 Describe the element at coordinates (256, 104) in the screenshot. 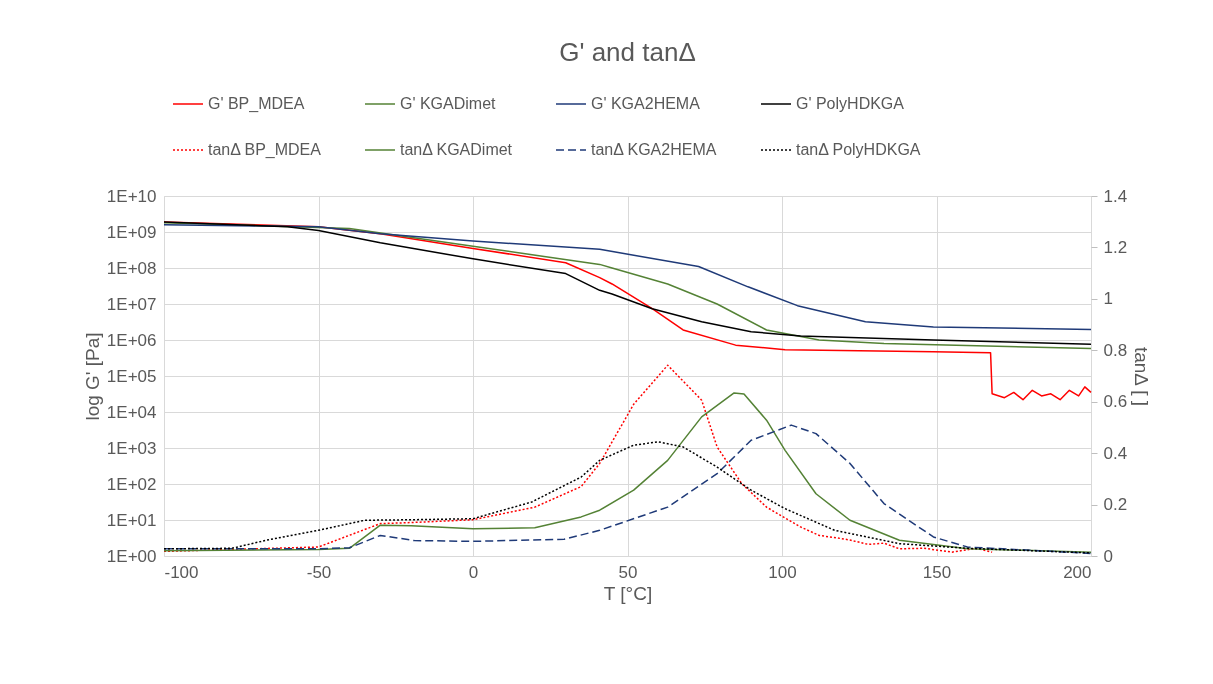

I see `legend-label: G' BP_MDEA` at that location.